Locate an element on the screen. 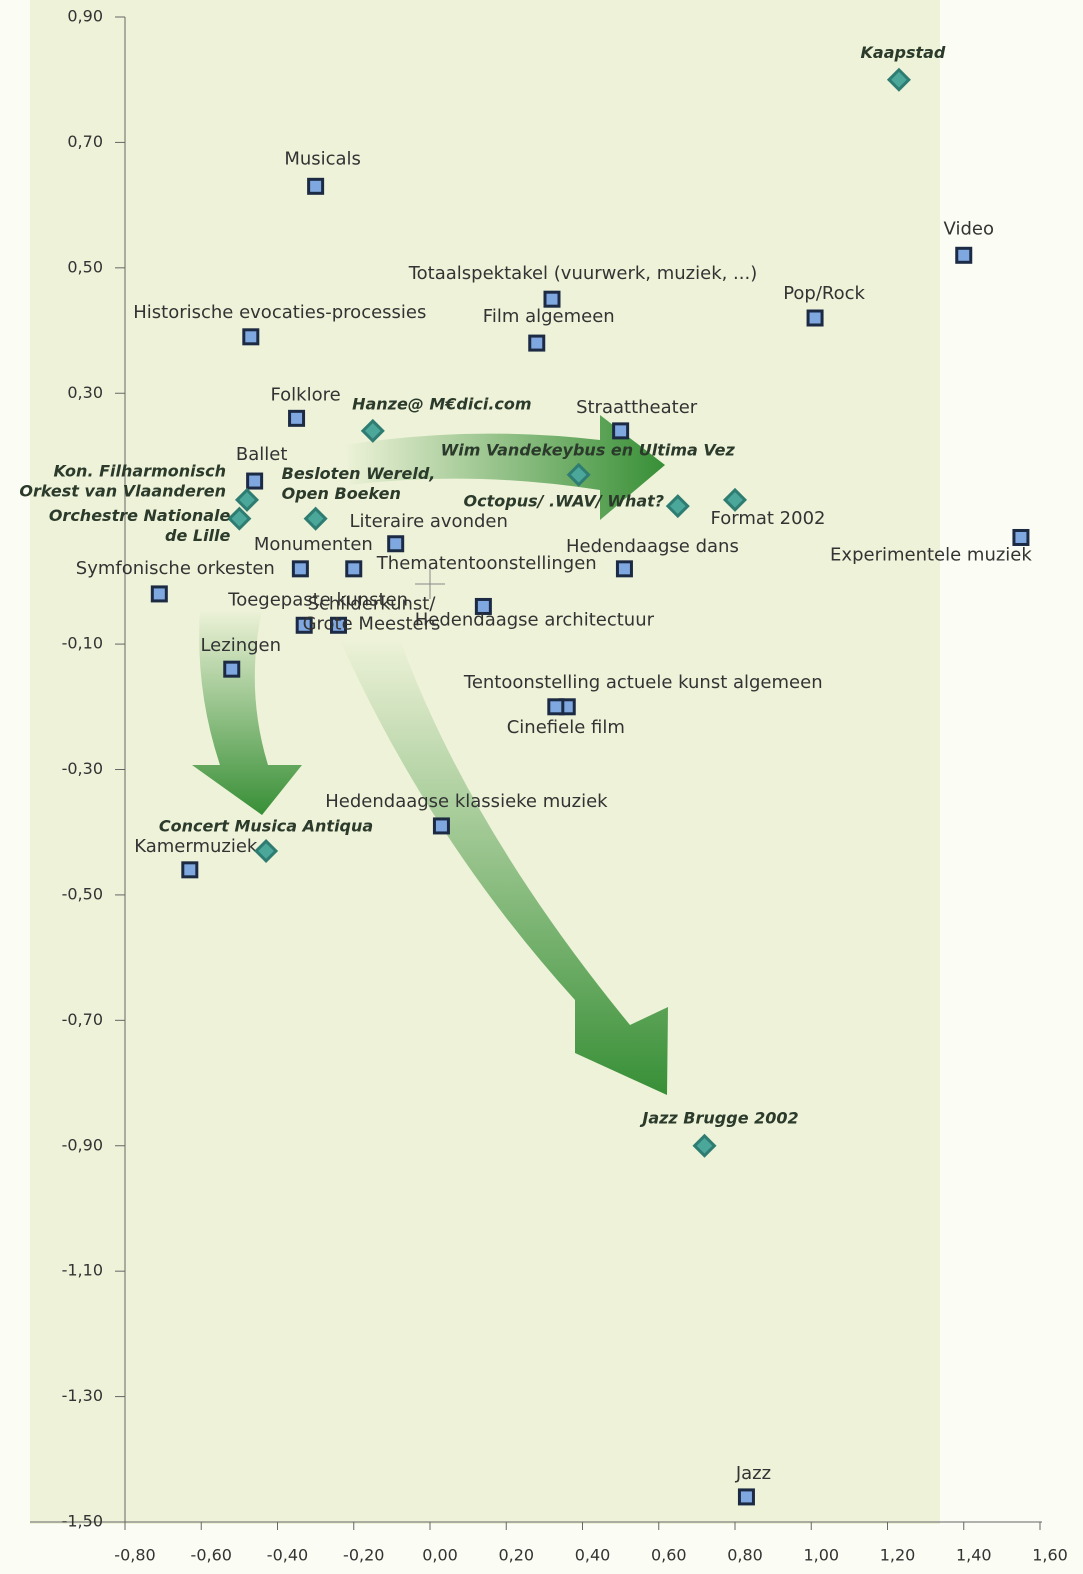  y-tick-label: -1,10 is located at coordinates (82, 1270).